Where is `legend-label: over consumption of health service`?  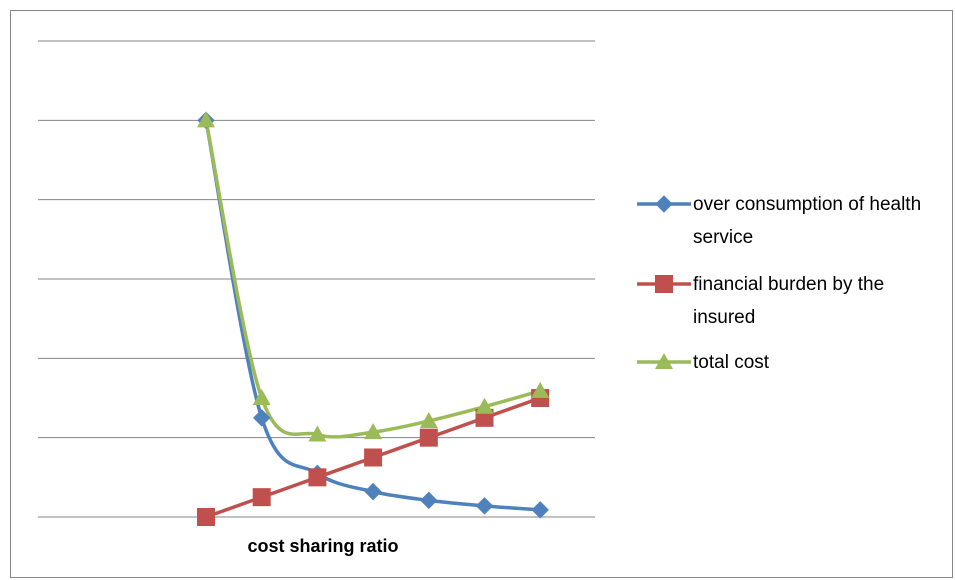 legend-label: over consumption of health service is located at coordinates (807, 221).